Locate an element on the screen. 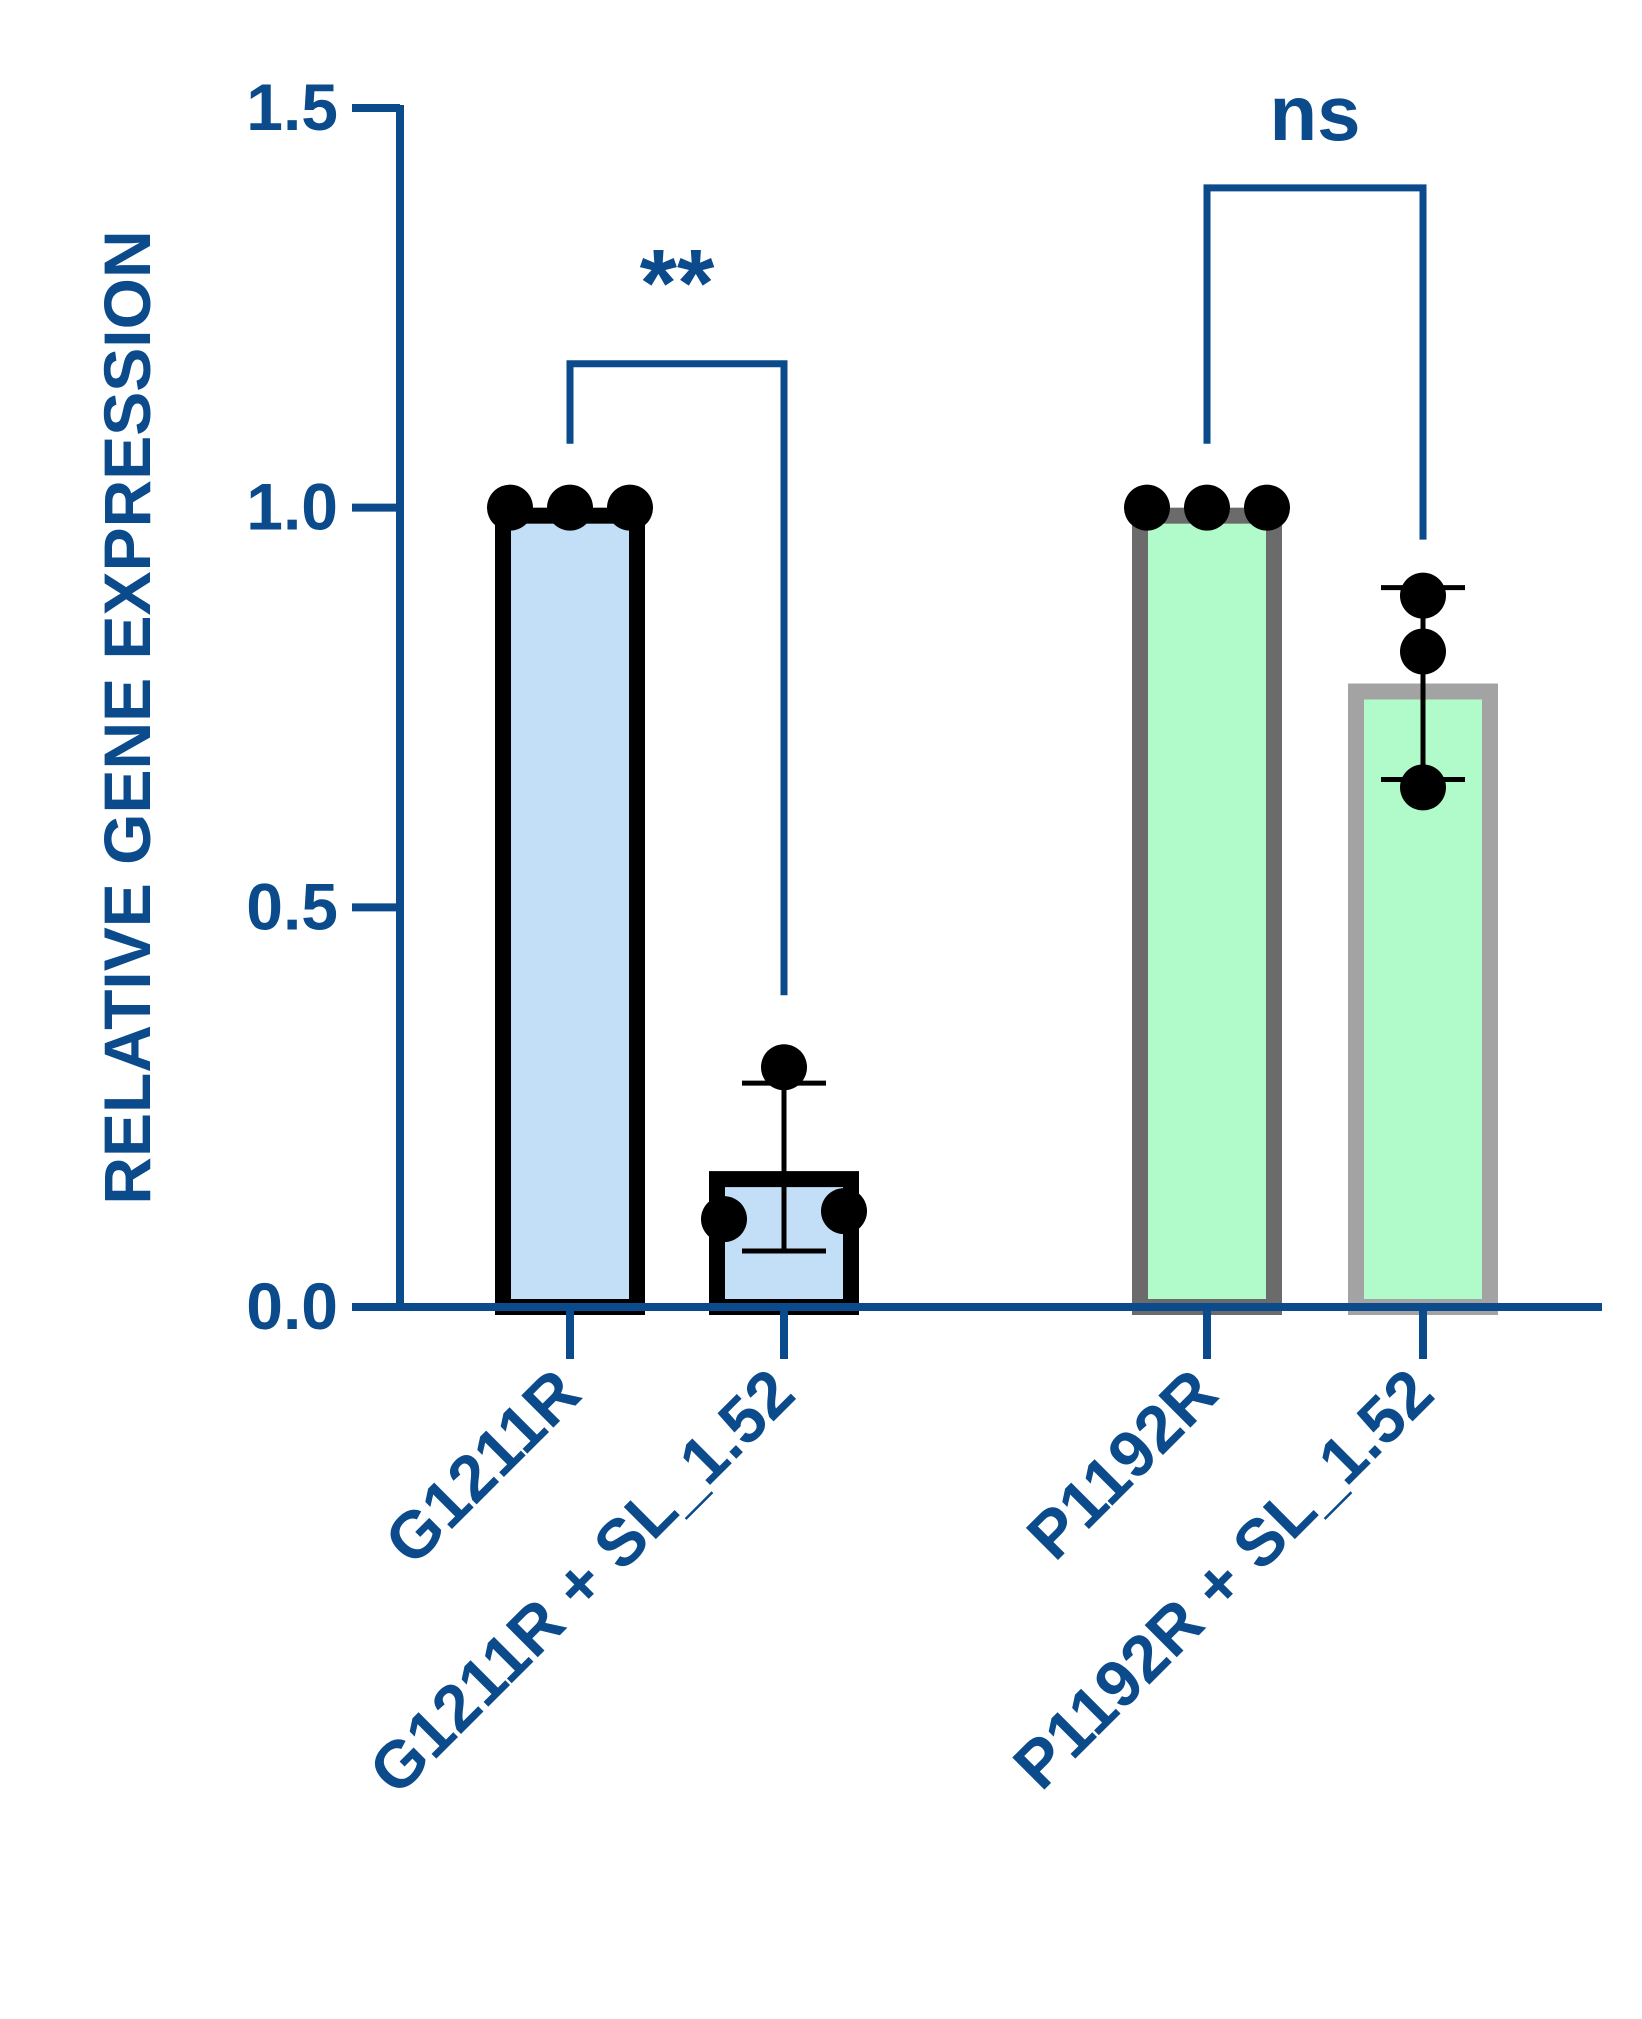 The image size is (1642, 2019). significance-label-1: ** is located at coordinates (677, 283).